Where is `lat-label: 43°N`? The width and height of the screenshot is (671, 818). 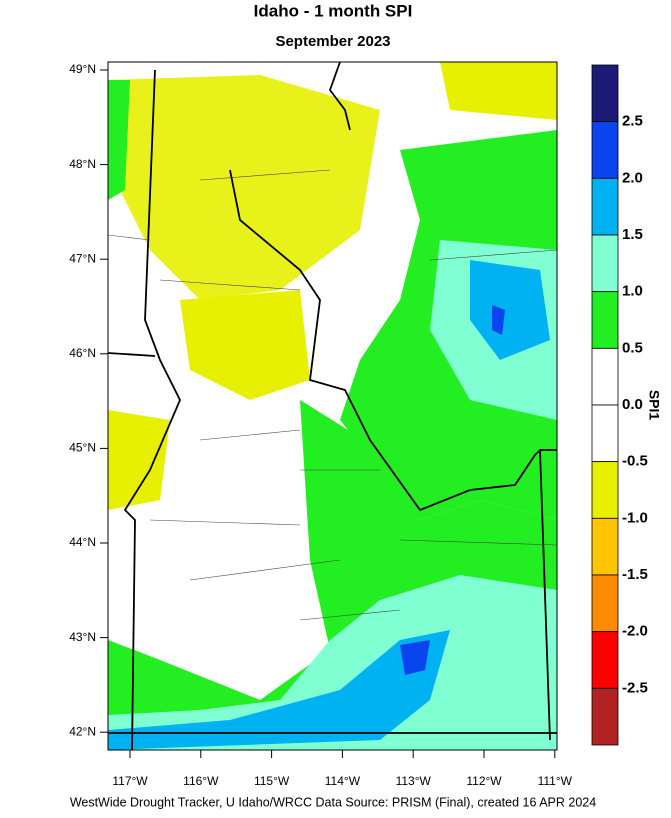 lat-label: 43°N is located at coordinates (82, 637).